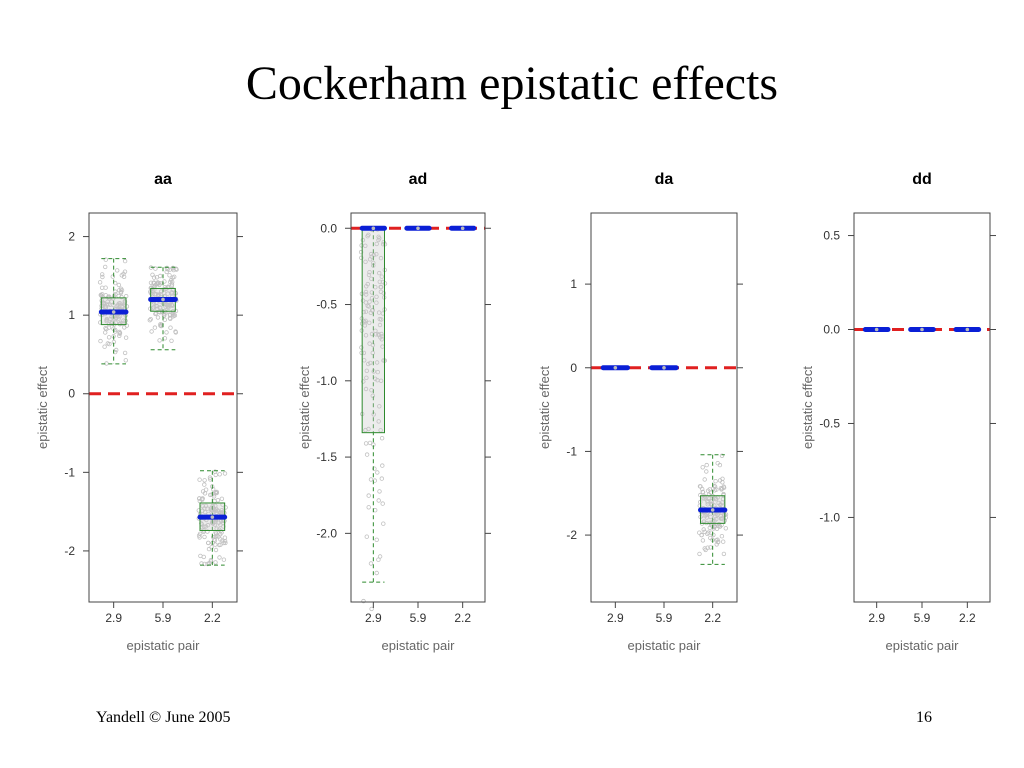  What do you see at coordinates (163, 618) in the screenshot?
I see `x-tick-label: 5.9` at bounding box center [163, 618].